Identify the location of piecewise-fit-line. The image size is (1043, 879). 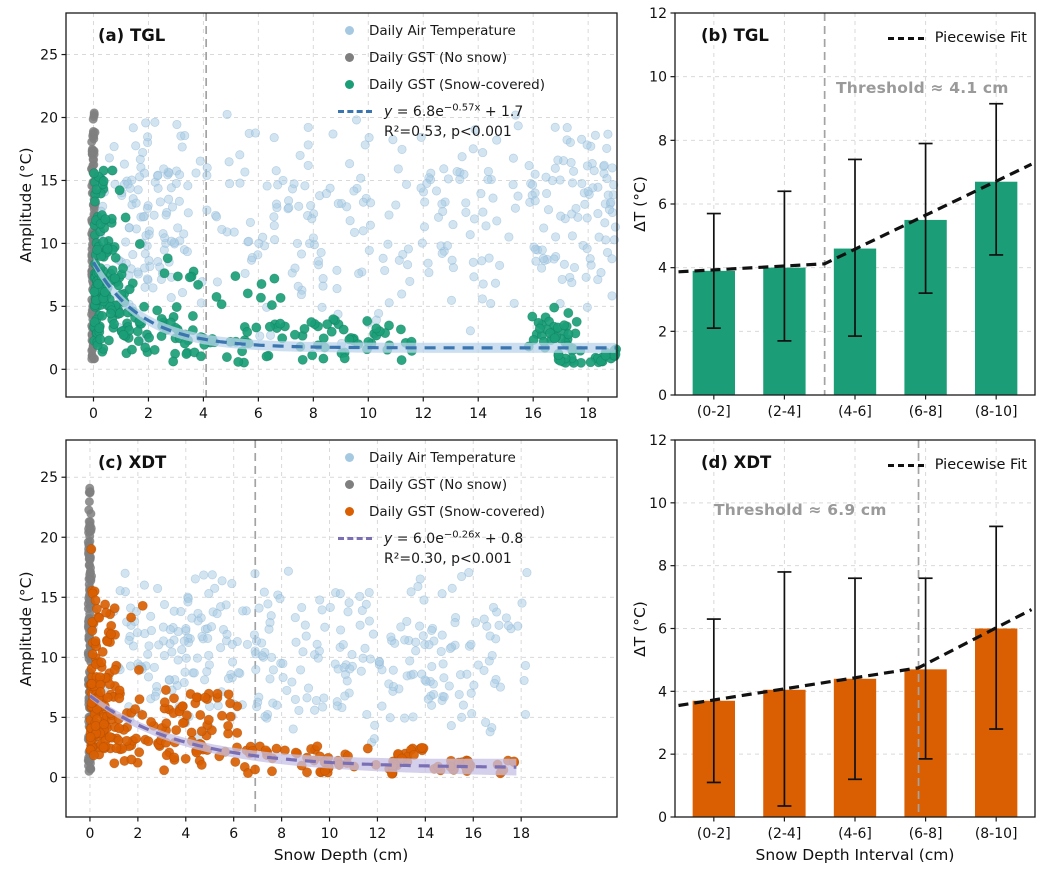
(855, 218).